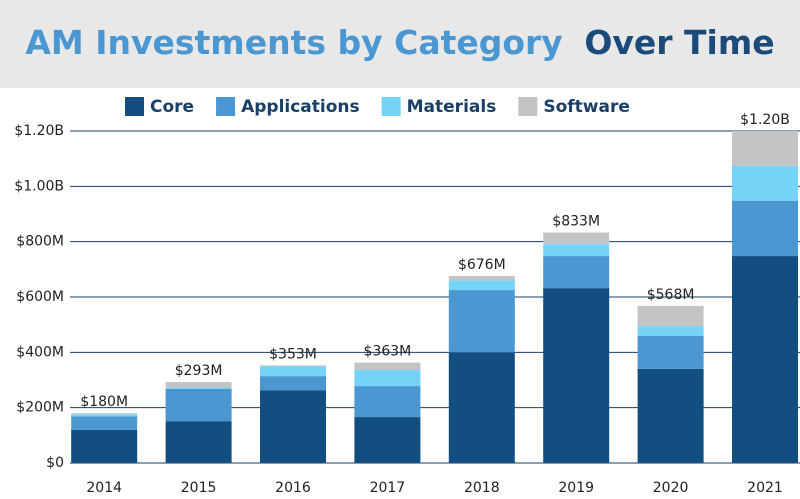  What do you see at coordinates (388, 488) in the screenshot?
I see `x-tick-label: 2017` at bounding box center [388, 488].